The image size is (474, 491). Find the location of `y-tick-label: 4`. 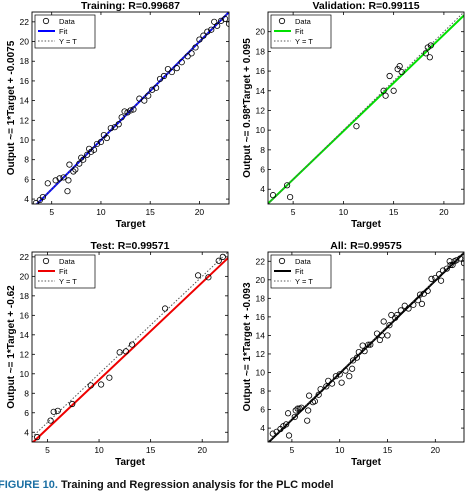

y-tick-label: 4 is located at coordinates (26, 432).